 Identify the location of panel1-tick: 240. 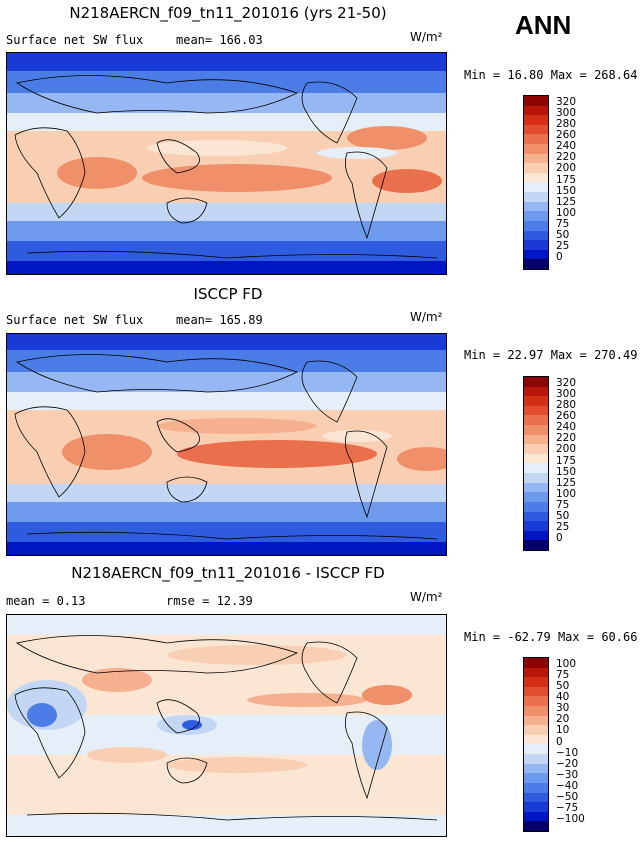
(566, 146).